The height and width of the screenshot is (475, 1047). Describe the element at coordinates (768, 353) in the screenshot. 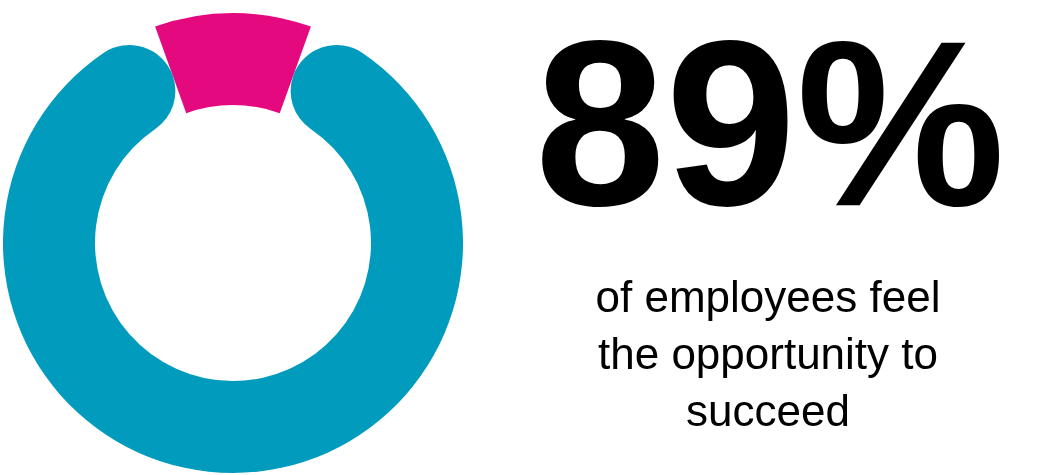

I see `text: of employees feel the opportunity to succeed` at that location.